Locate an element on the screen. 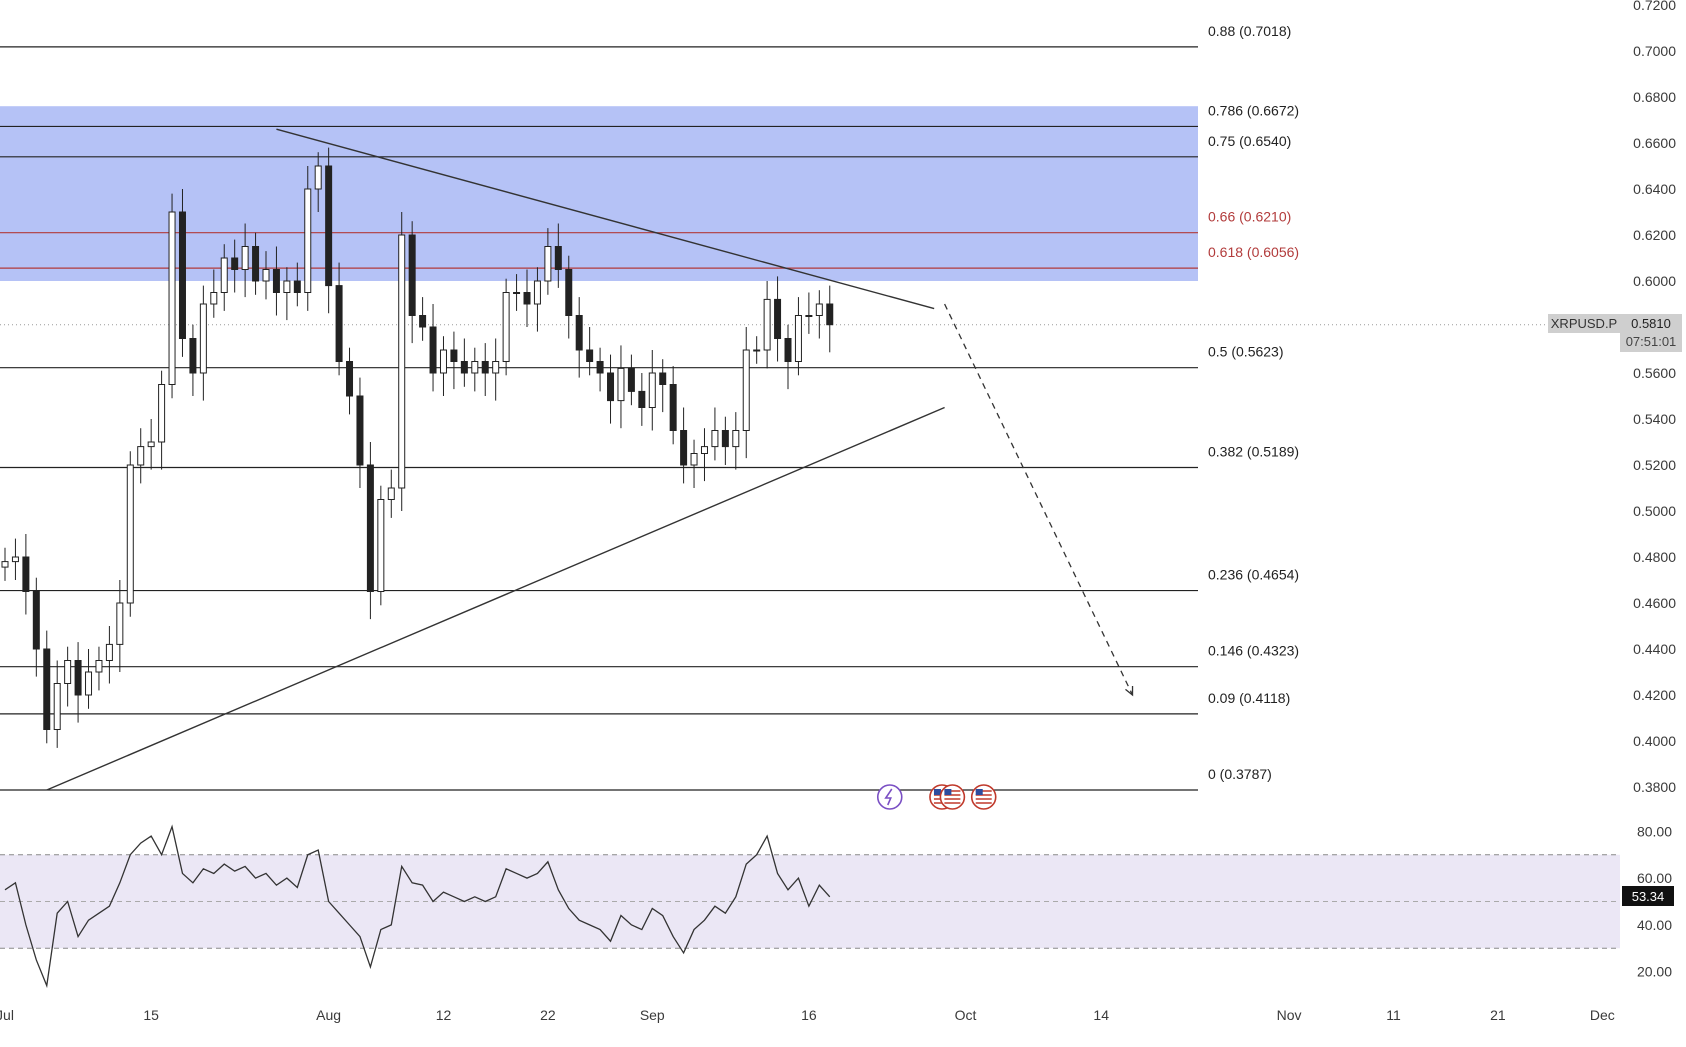  symbol-label: XRPUSD.P is located at coordinates (1584, 323).